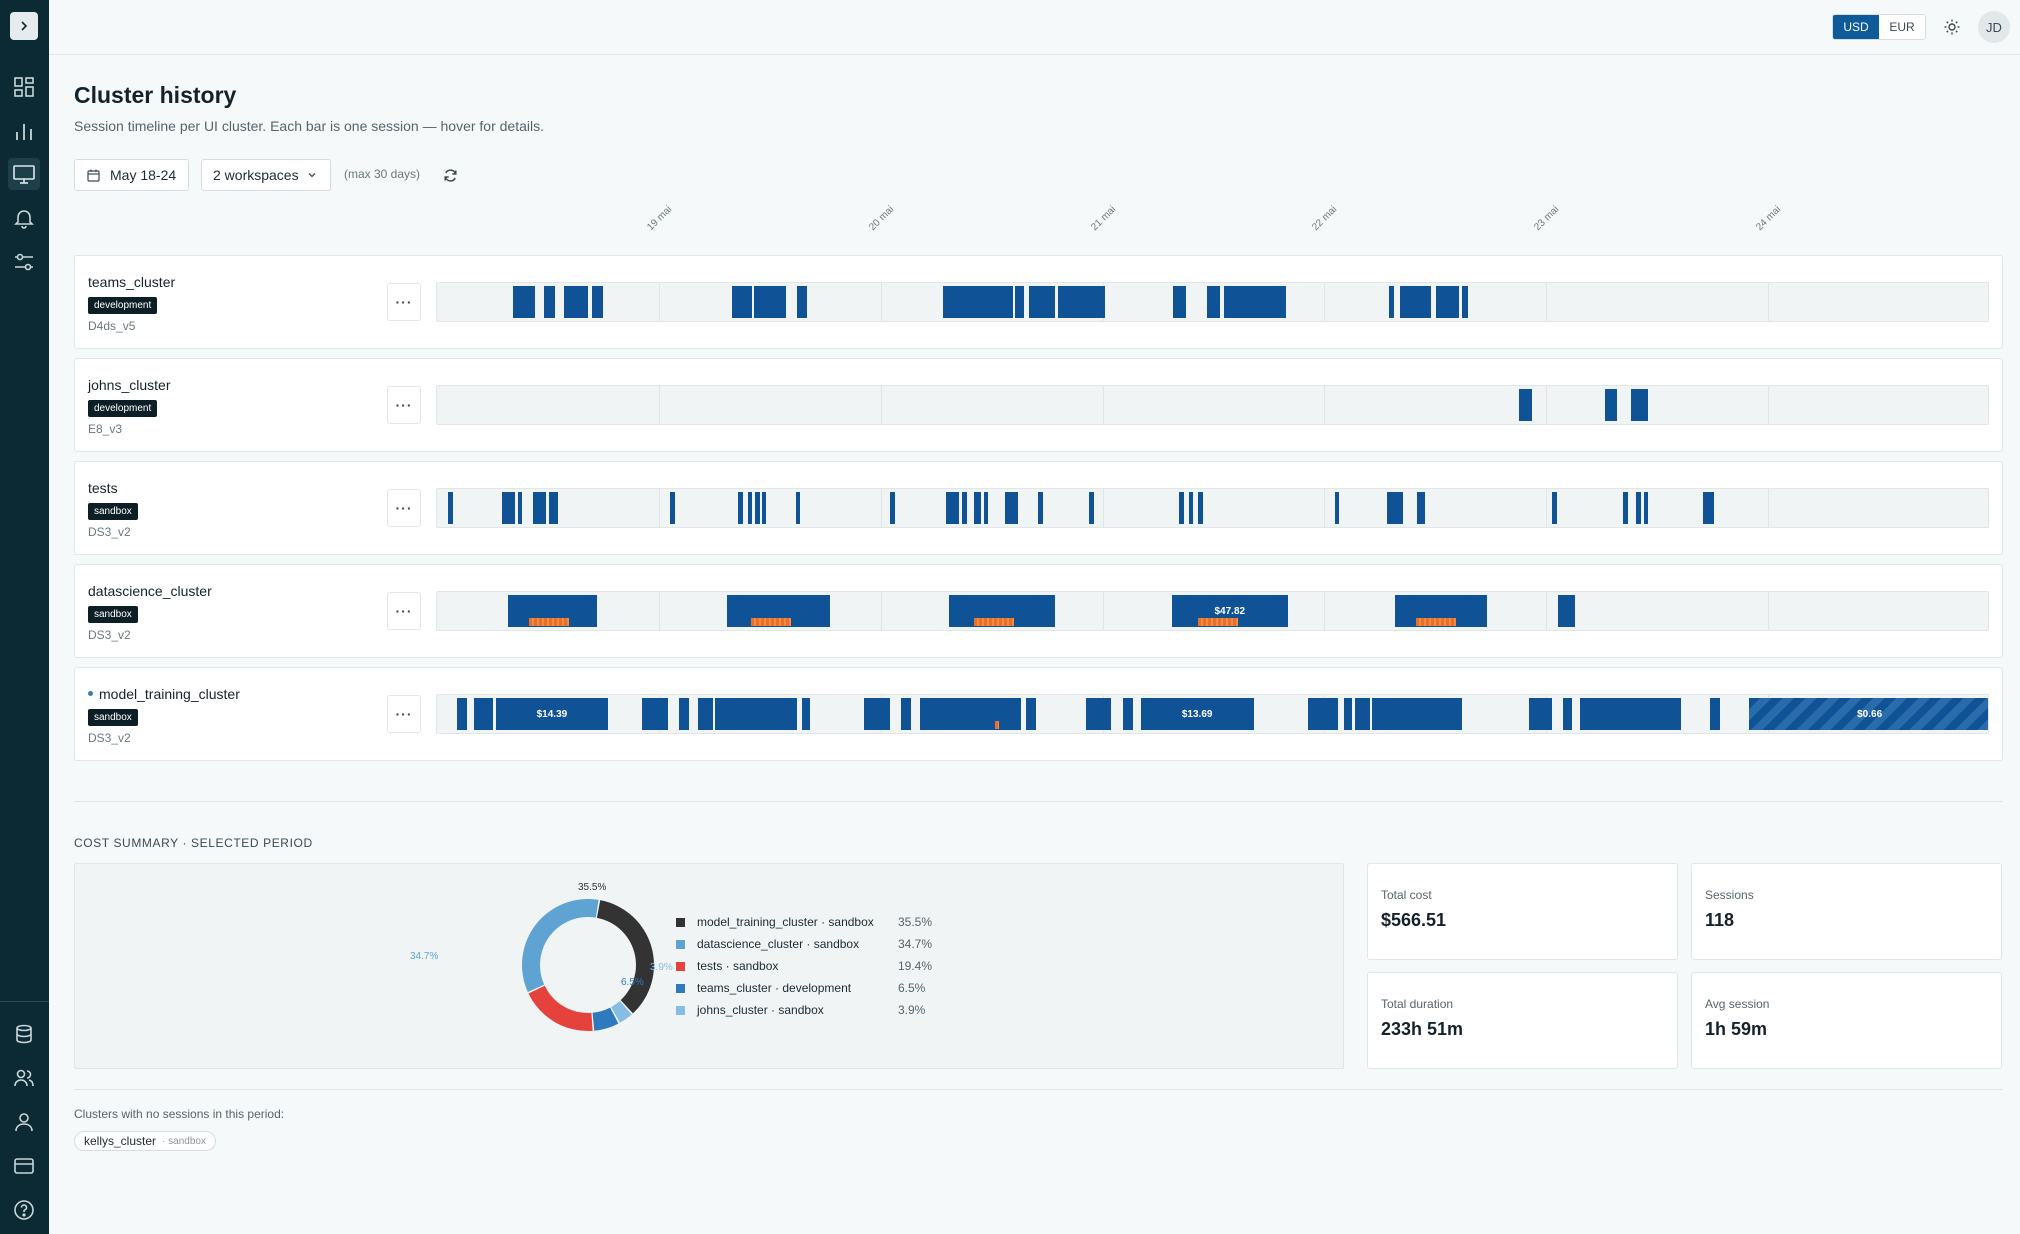 The width and height of the screenshot is (2020, 1234). Describe the element at coordinates (145, 1141) in the screenshot. I see `no-session-cluster-chip: kellys_cluster · sandbox` at that location.